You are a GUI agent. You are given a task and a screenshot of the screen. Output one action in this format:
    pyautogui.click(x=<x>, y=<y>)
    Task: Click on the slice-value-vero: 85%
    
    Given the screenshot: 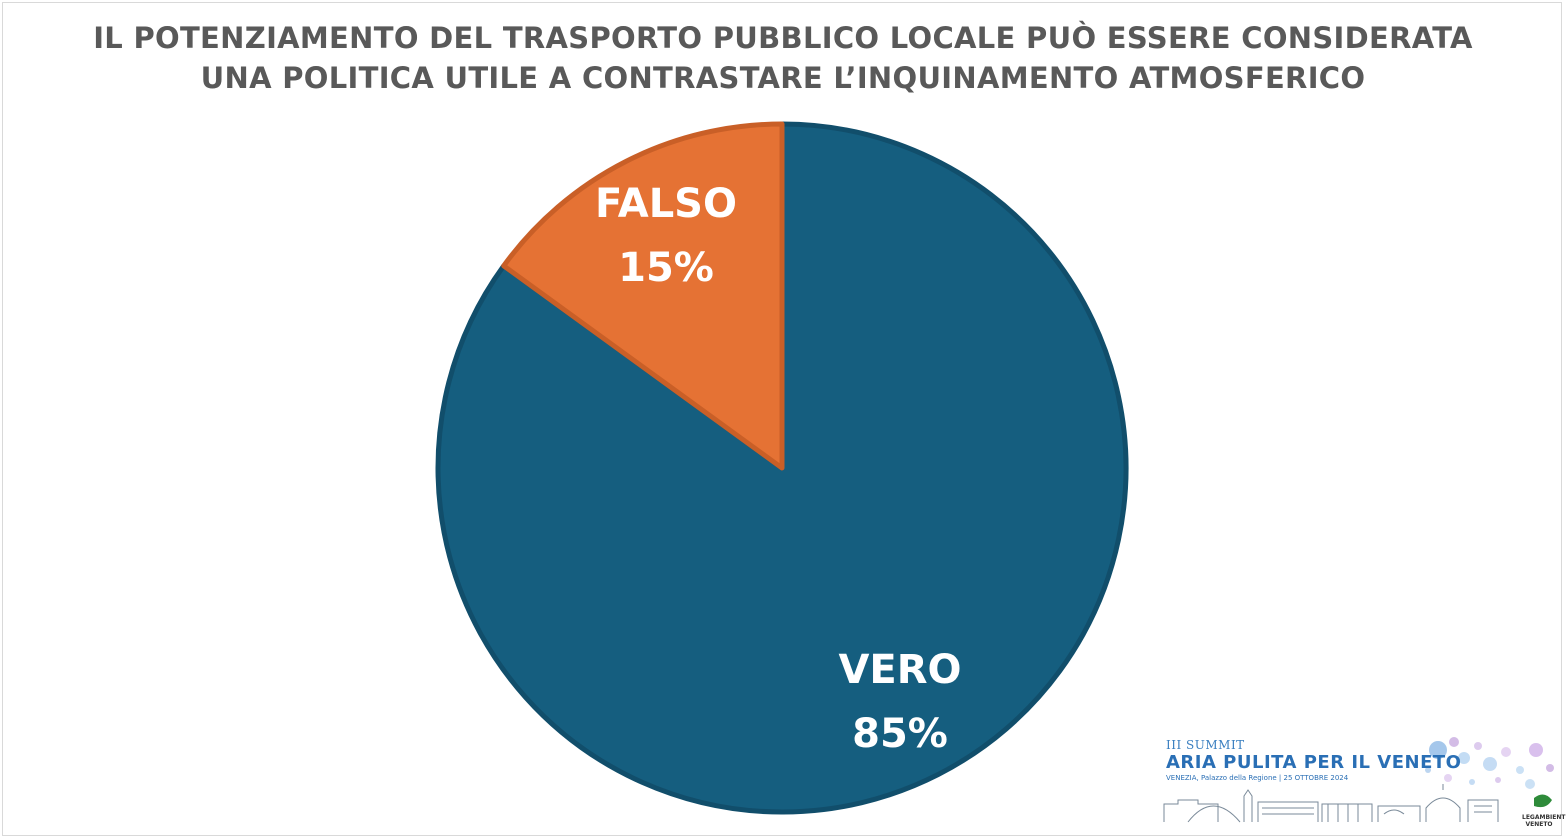 What is the action you would take?
    pyautogui.click(x=900, y=734)
    